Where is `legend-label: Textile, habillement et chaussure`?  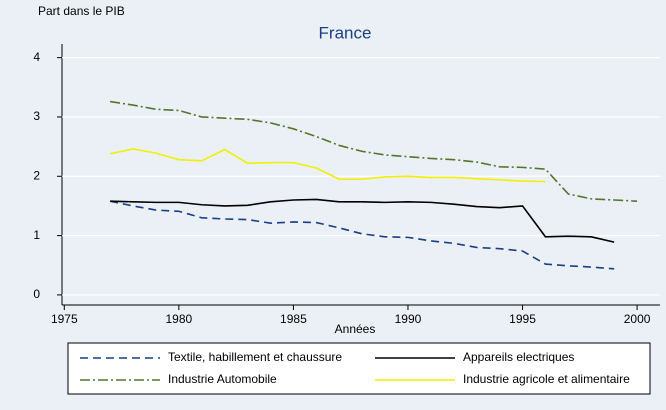
legend-label: Textile, habillement et chaussure is located at coordinates (255, 357).